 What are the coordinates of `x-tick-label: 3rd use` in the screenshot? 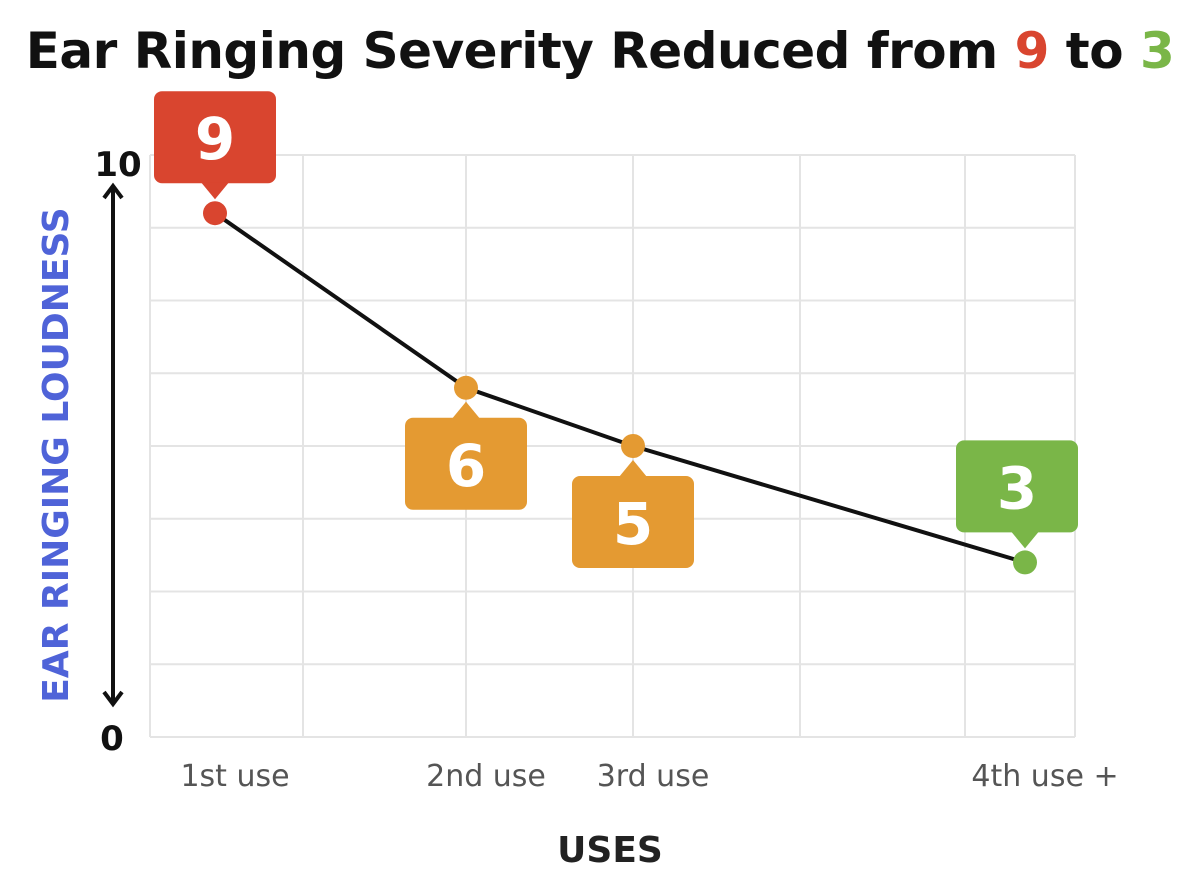 It's located at (653, 776).